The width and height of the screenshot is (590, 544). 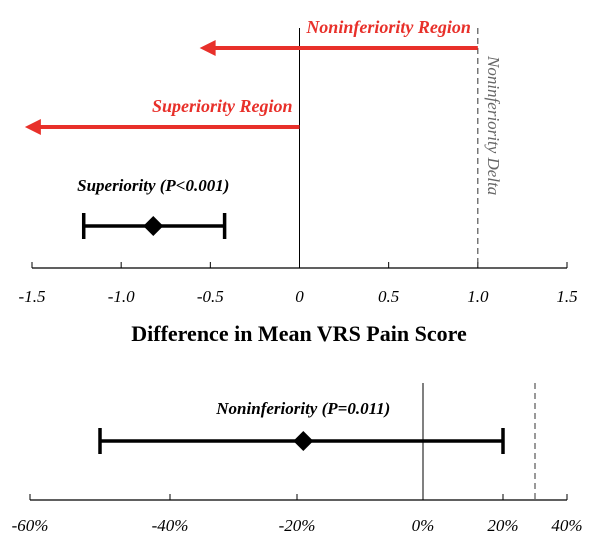 I want to click on x-tick-label: -40%, so click(x=170, y=525).